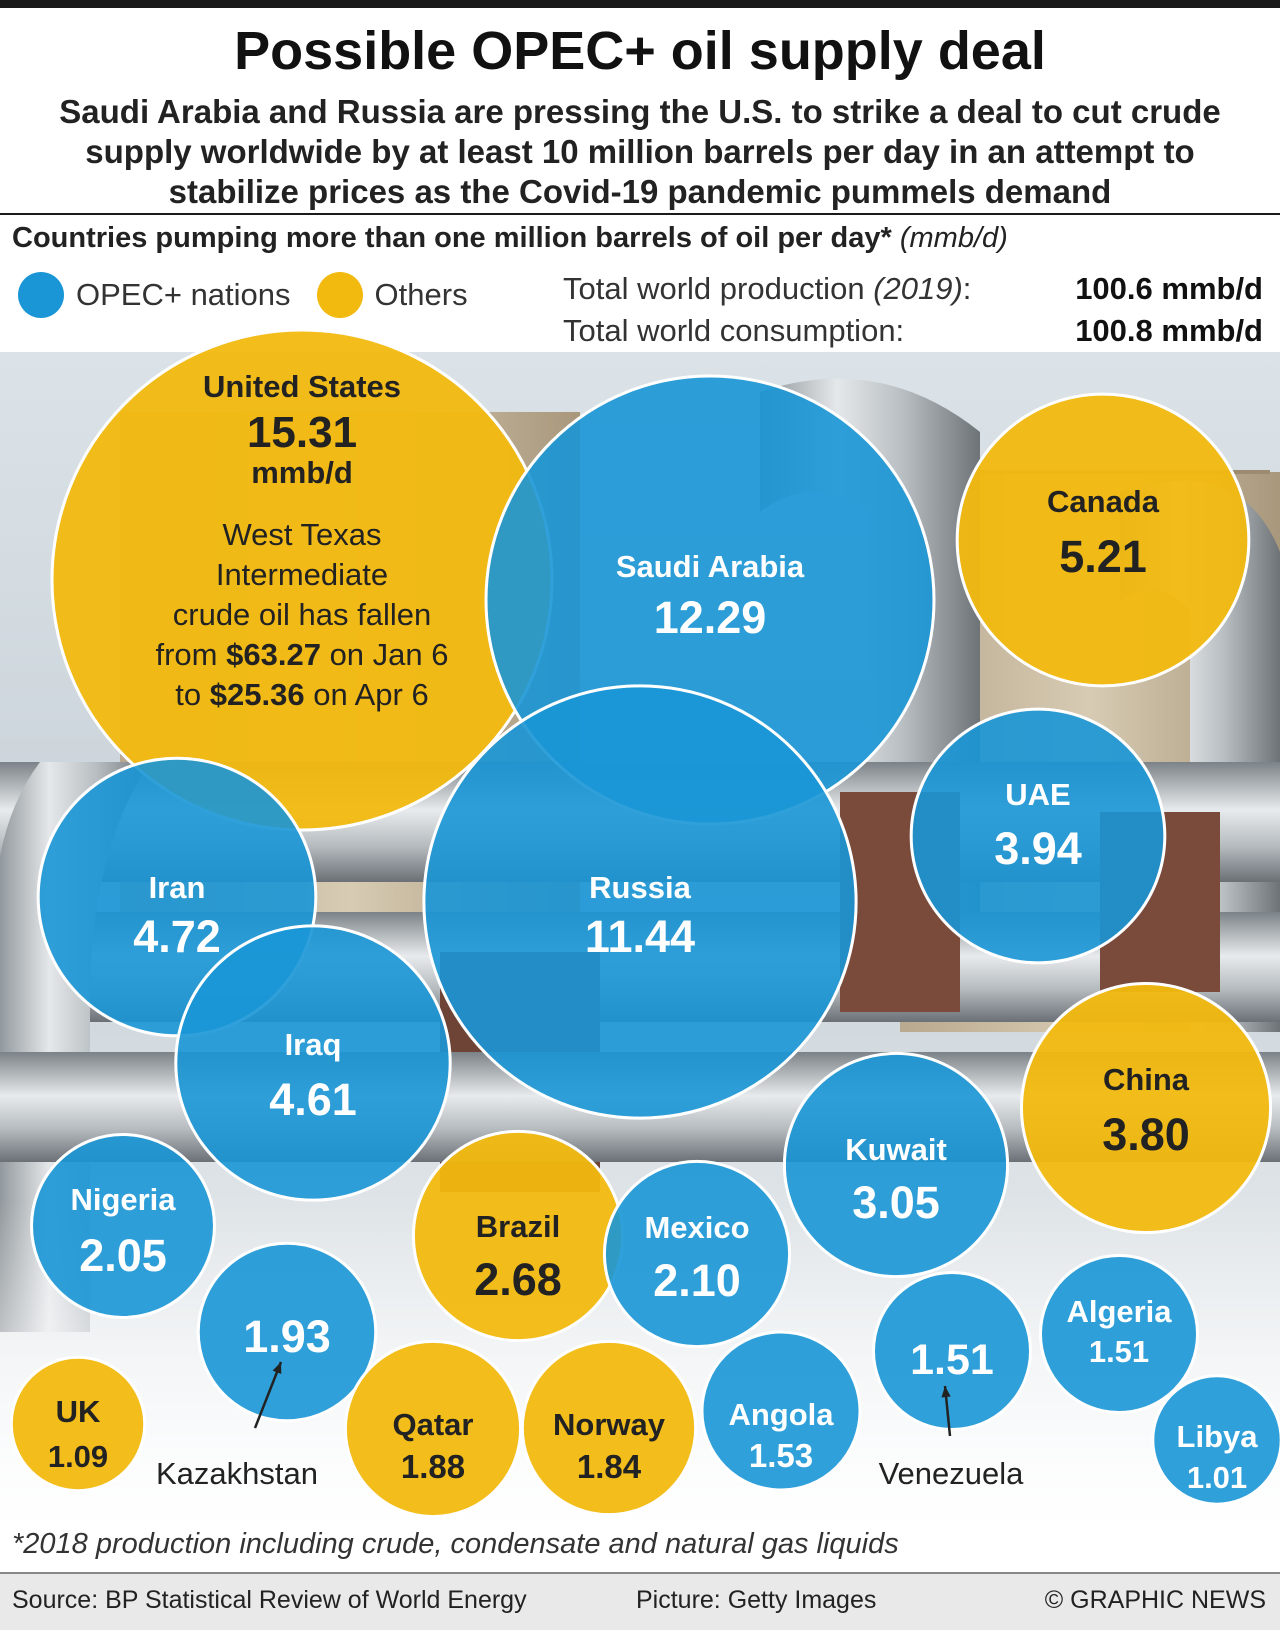  What do you see at coordinates (302, 472) in the screenshot?
I see `label-united-states-unit: mmb/d` at bounding box center [302, 472].